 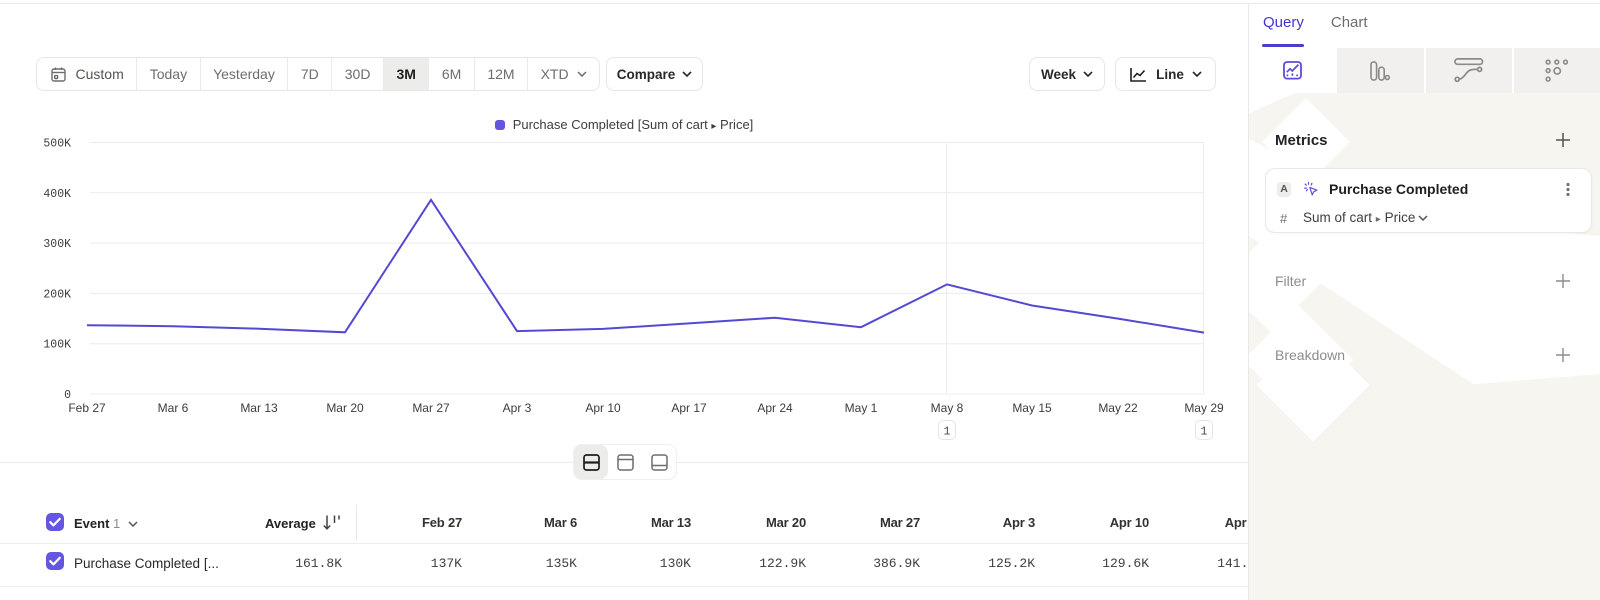 I want to click on svg-text: 300K, so click(x=57, y=244).